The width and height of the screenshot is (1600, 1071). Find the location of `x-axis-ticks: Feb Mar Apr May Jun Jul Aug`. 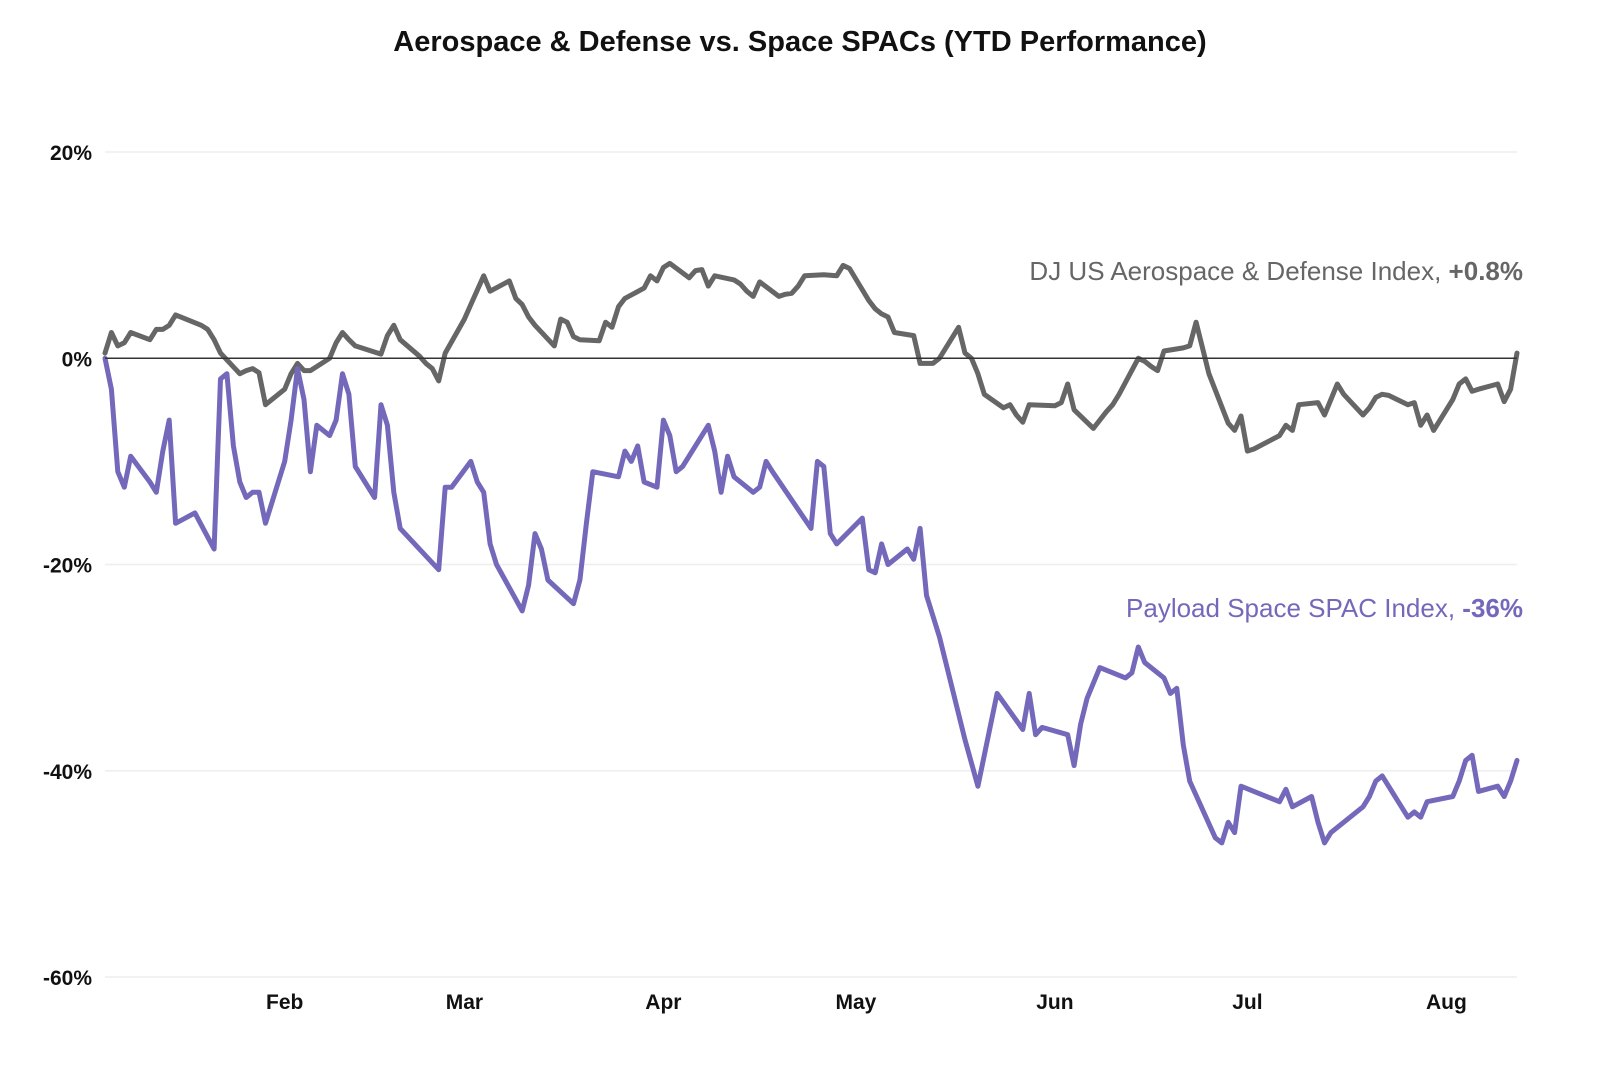

x-axis-ticks: Feb Mar Apr May Jun Jul Aug is located at coordinates (866, 1002).